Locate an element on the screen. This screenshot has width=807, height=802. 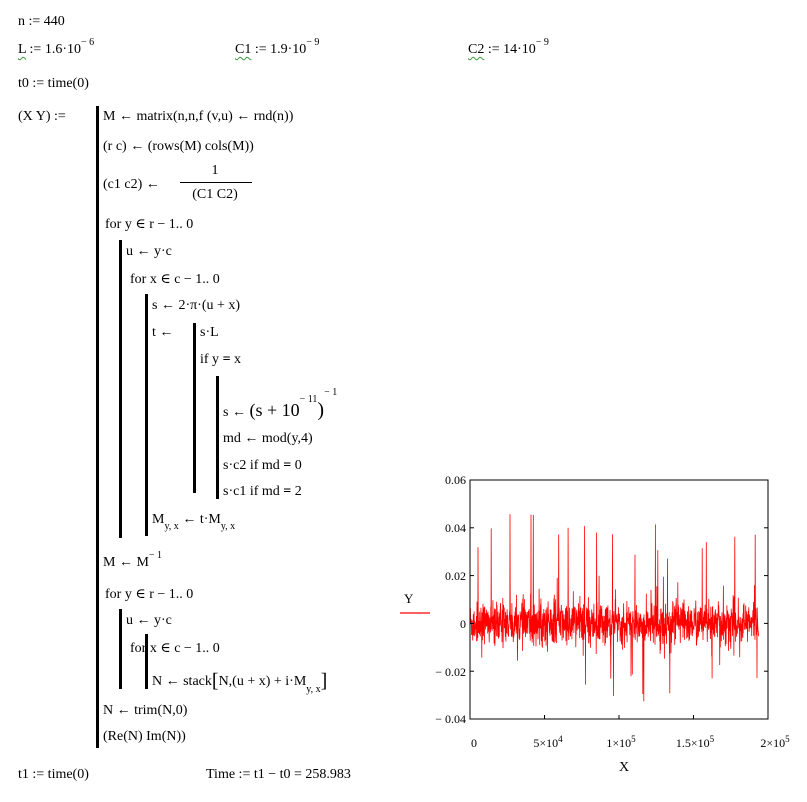
time-result: Time := t1 − t0 = 258.983 is located at coordinates (278, 774).